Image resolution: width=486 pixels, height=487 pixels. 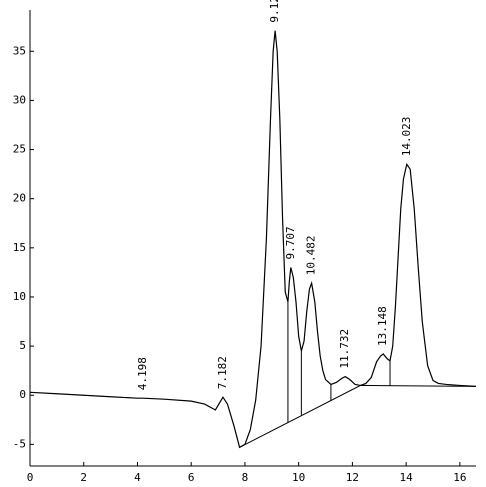 I want to click on peak-label: 9.707, so click(x=290, y=242).